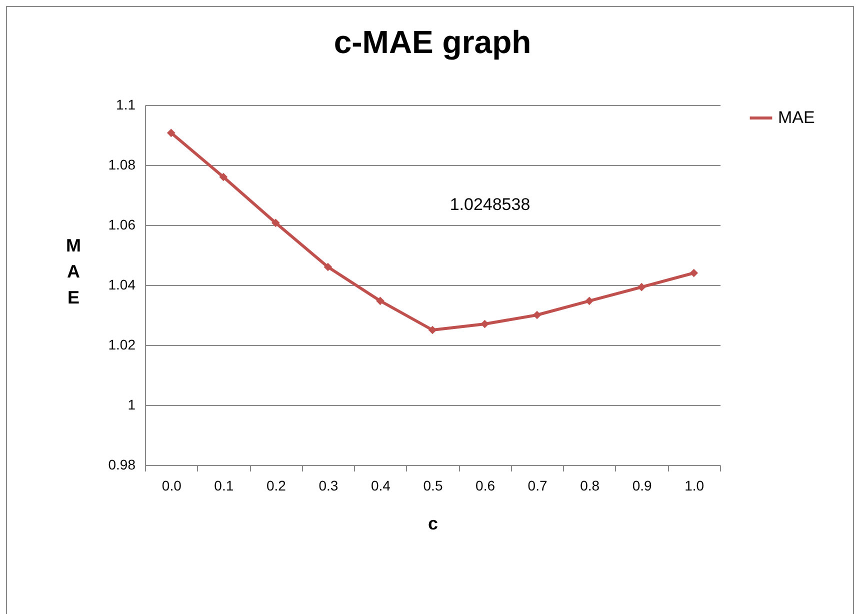 The height and width of the screenshot is (614, 862). What do you see at coordinates (132, 404) in the screenshot?
I see `y-tick-label: 1` at bounding box center [132, 404].